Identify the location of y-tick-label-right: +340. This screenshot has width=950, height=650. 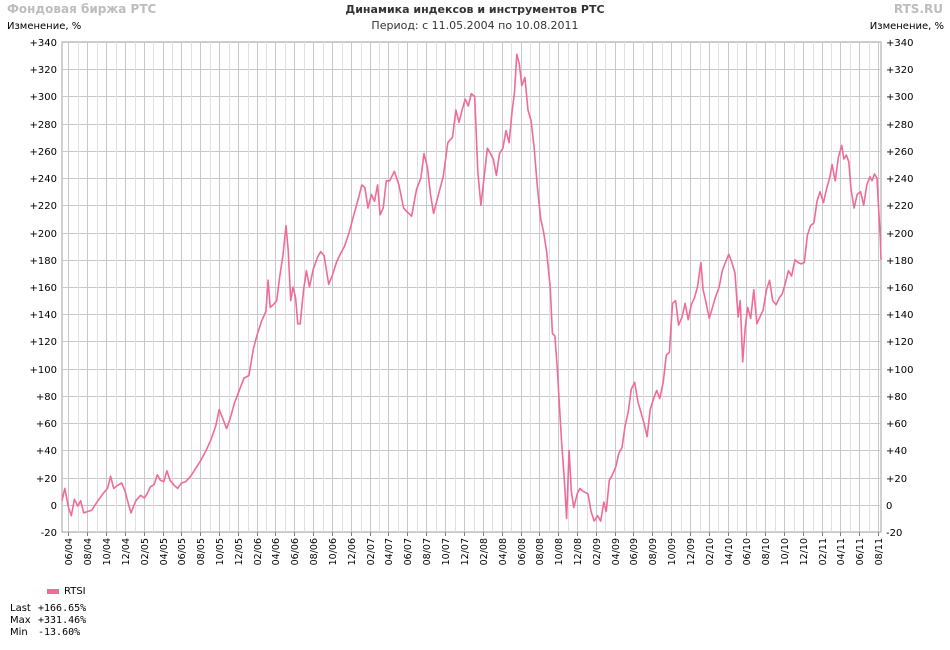
(899, 43).